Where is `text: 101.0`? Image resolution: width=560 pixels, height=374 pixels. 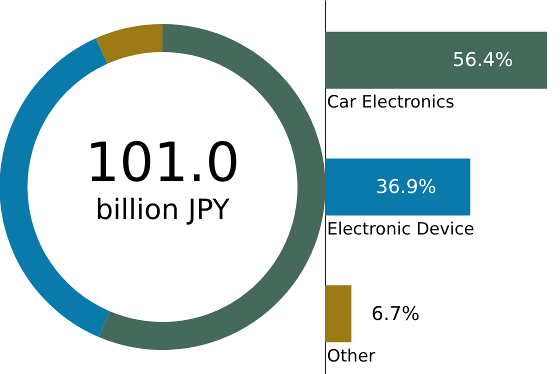
text: 101.0 is located at coordinates (162, 162).